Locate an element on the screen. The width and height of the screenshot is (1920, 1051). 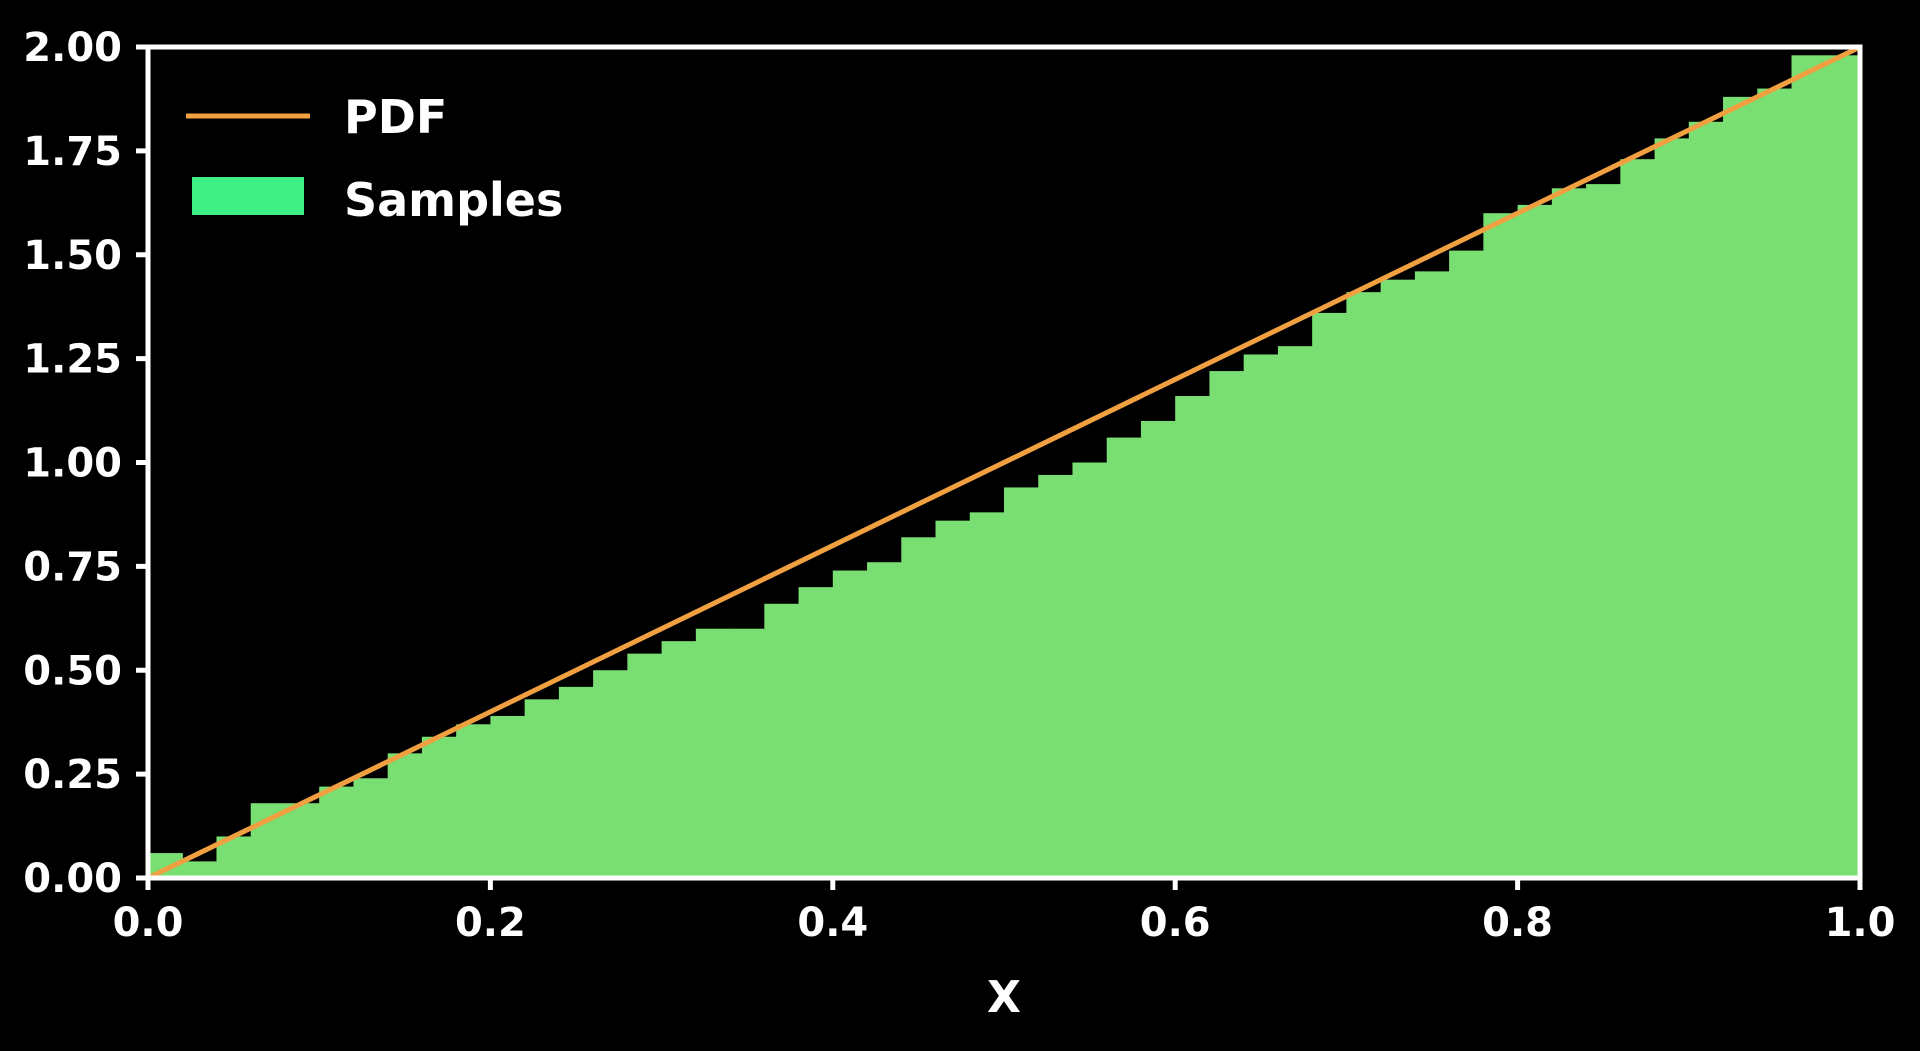
y-tick-label: 1.50 is located at coordinates (72, 256).